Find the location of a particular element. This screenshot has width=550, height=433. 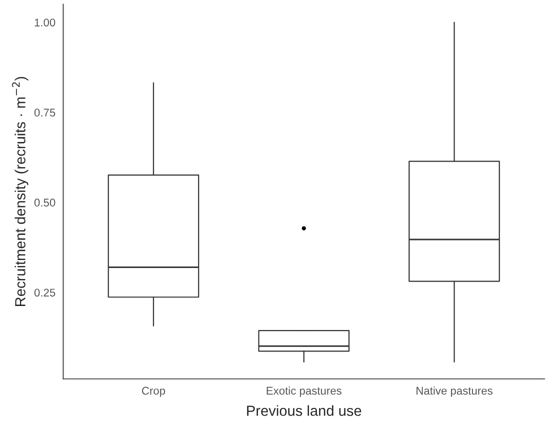

x-axis-title: Previous land use is located at coordinates (304, 410).